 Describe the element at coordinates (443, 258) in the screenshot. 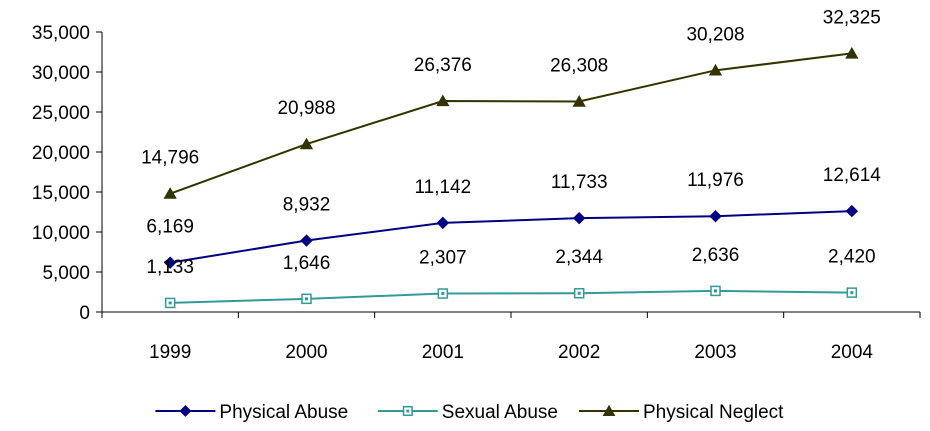

I see `data-label: 2,307` at that location.